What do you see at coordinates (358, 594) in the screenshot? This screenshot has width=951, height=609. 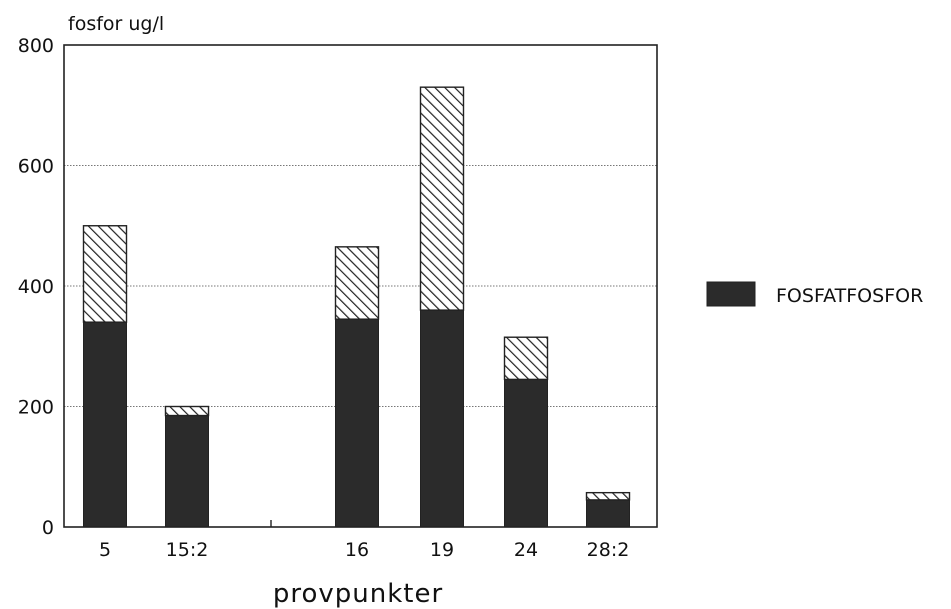 I see `x-axis-label: provpunkter` at bounding box center [358, 594].